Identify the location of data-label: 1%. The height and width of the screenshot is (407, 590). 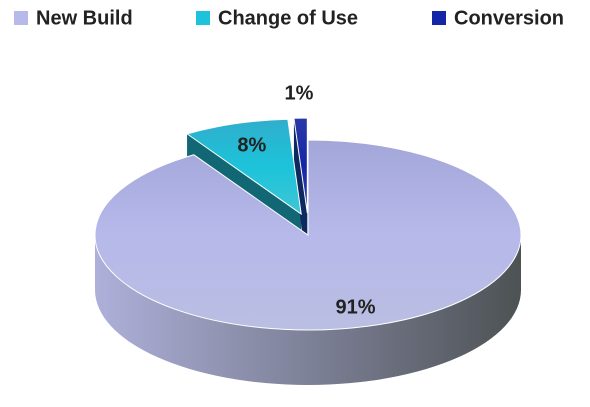
(298, 94).